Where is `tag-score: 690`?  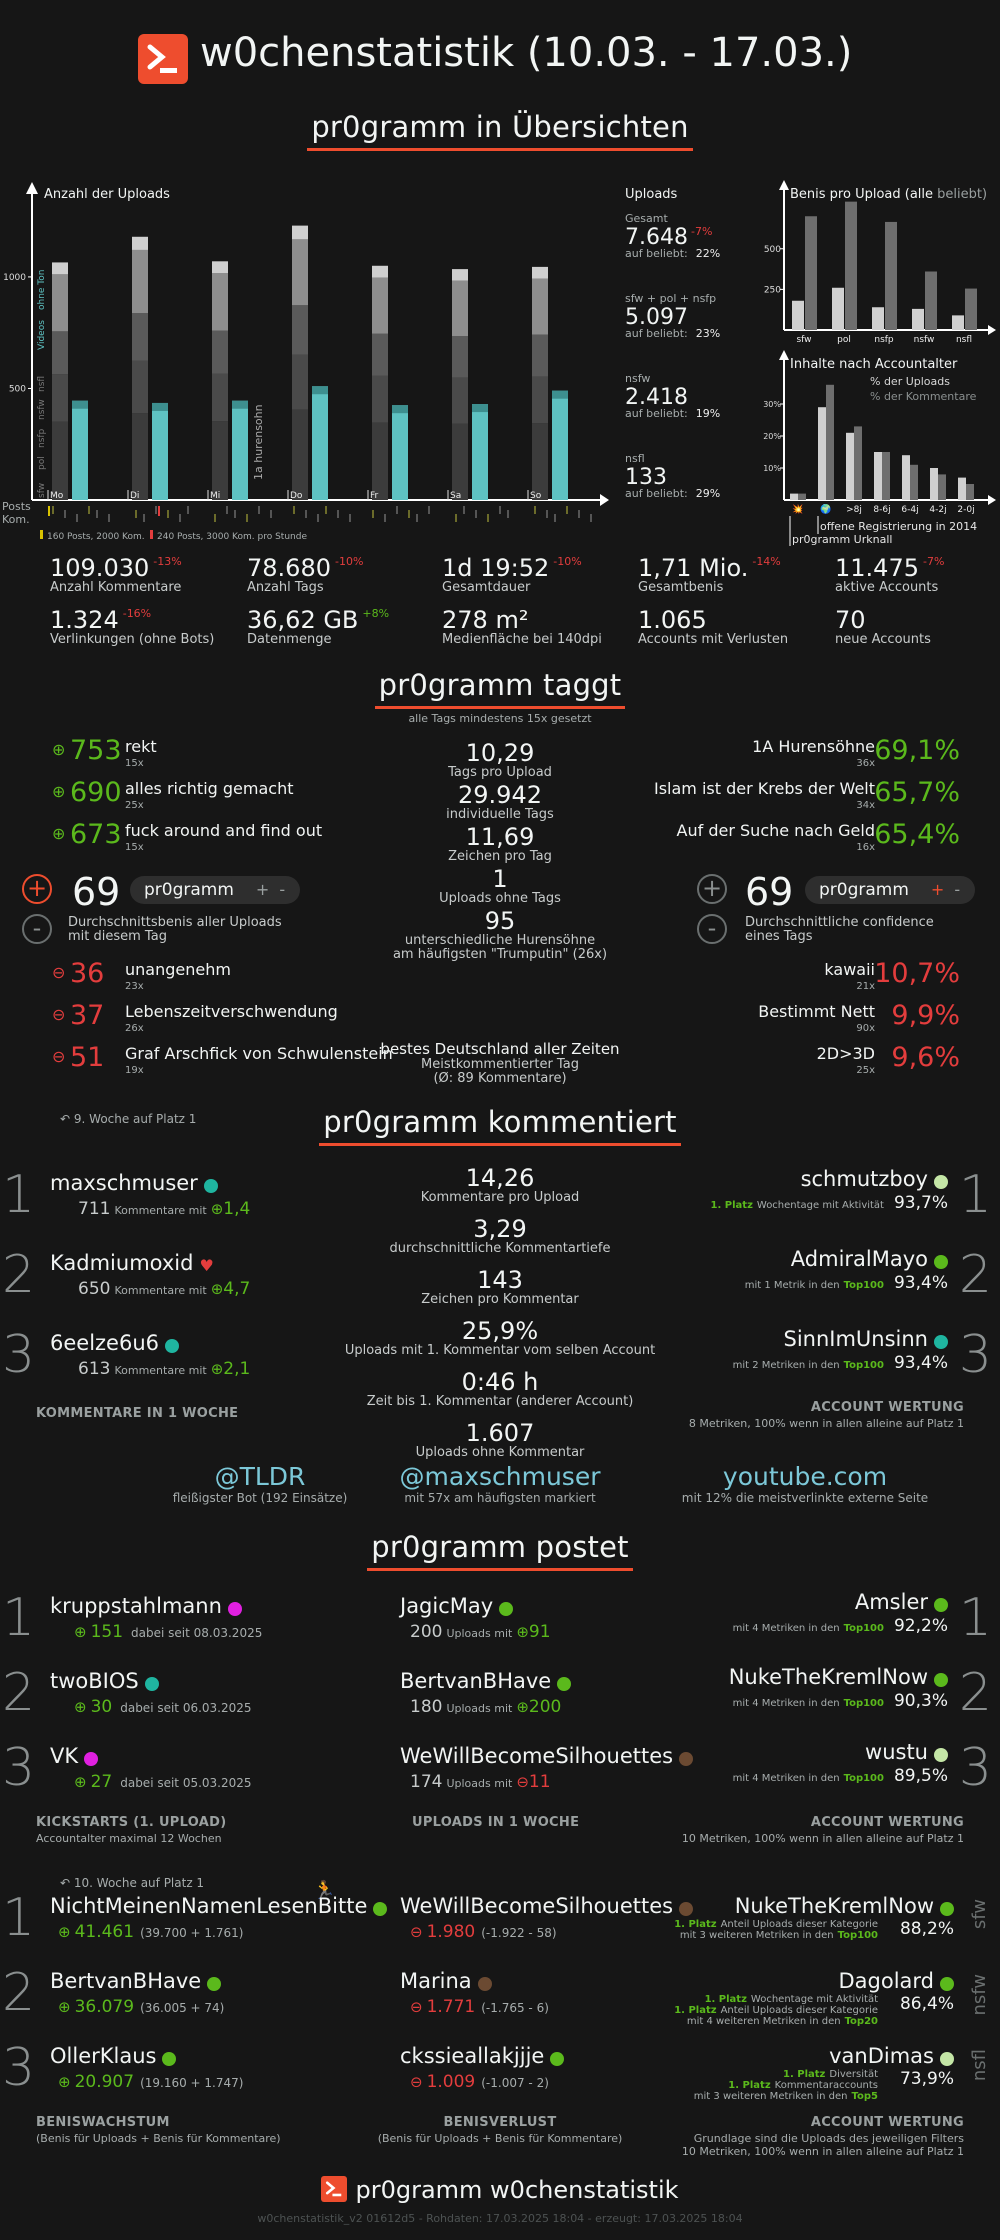 tag-score: 690 is located at coordinates (96, 792).